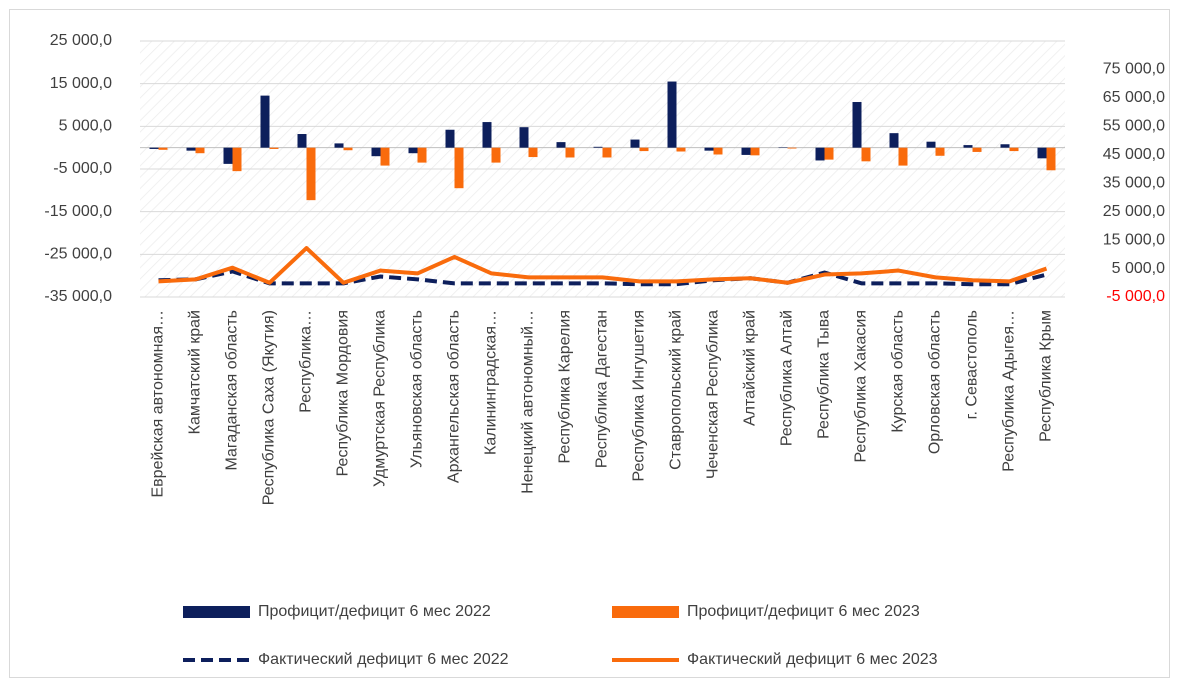 This screenshot has height=691, width=1179. I want to click on x-tick-label: Чеченская Республика, so click(713, 394).